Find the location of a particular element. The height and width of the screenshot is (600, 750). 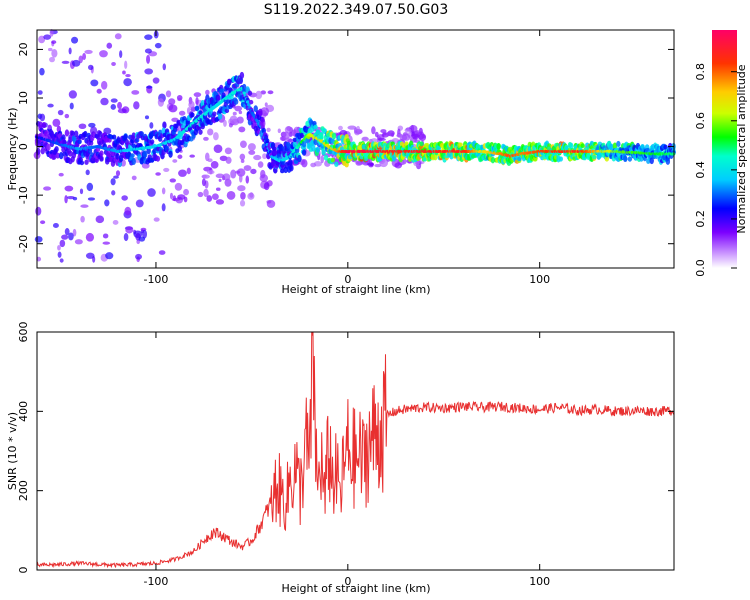

colorbar-tick-label: 0.0 is located at coordinates (700, 268).